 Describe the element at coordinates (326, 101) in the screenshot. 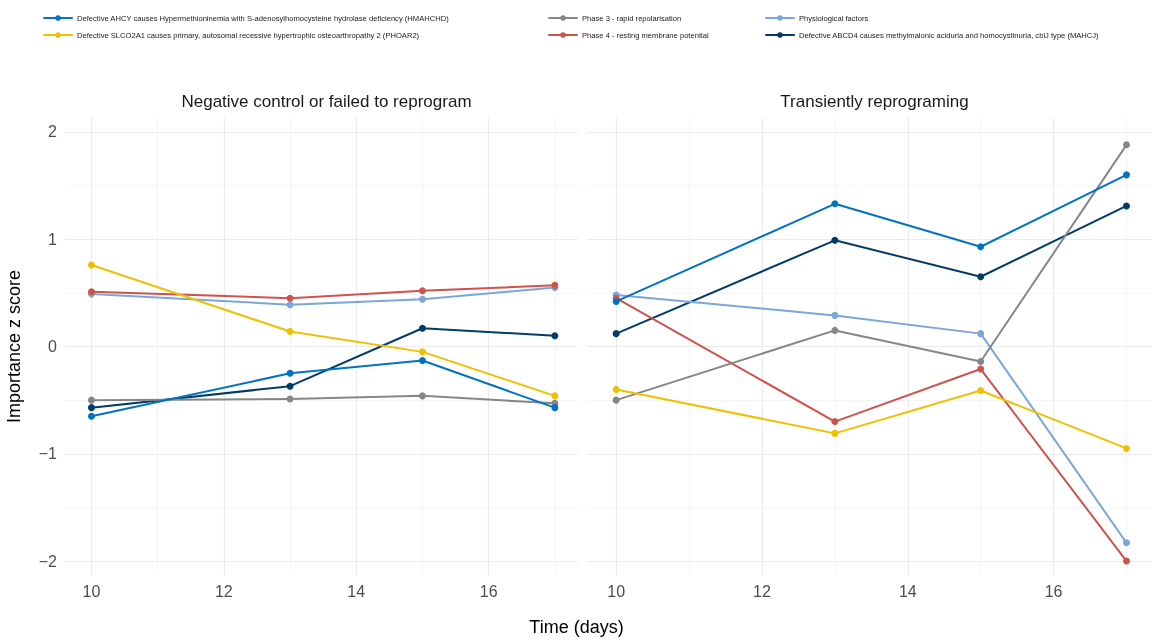

I see `chart-title: Negative control or failed to reprogram` at that location.